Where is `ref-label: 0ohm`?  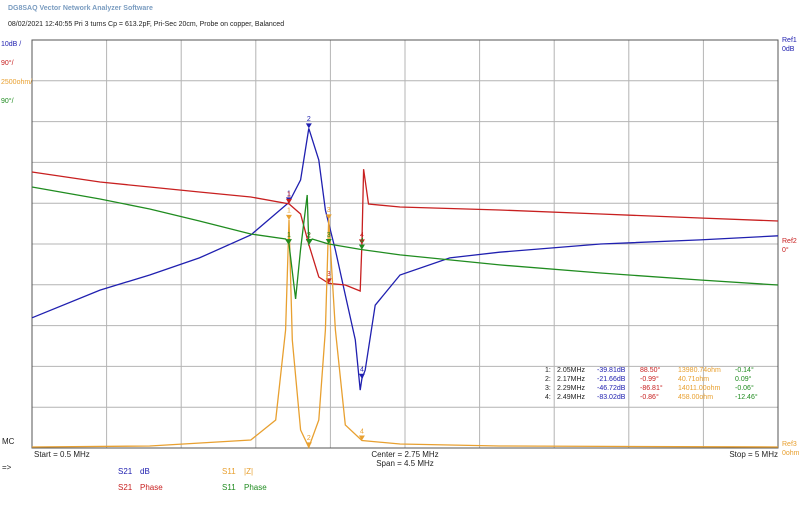
ref-label: 0ohm is located at coordinates (791, 453).